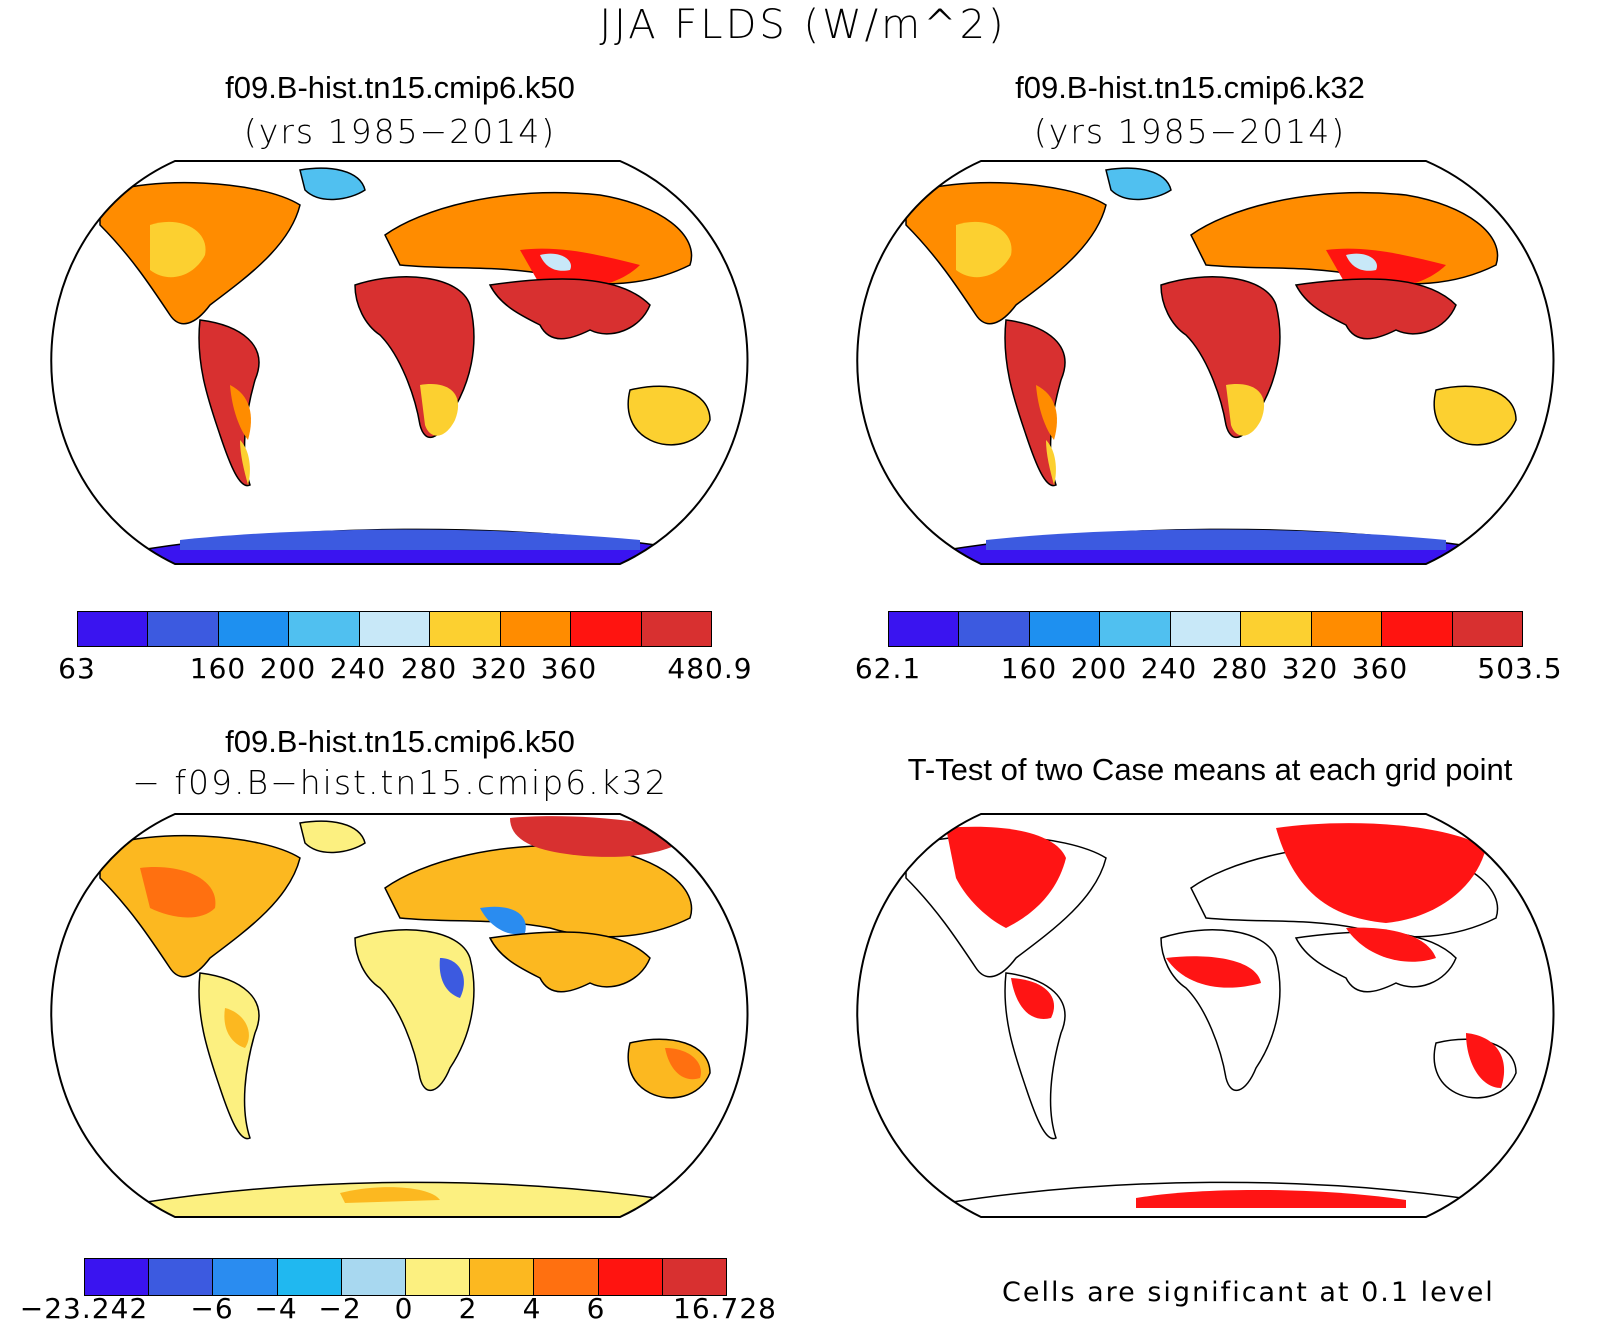 Image resolution: width=1606 pixels, height=1327 pixels. What do you see at coordinates (468, 1308) in the screenshot?
I see `colorbar-label: 2` at bounding box center [468, 1308].